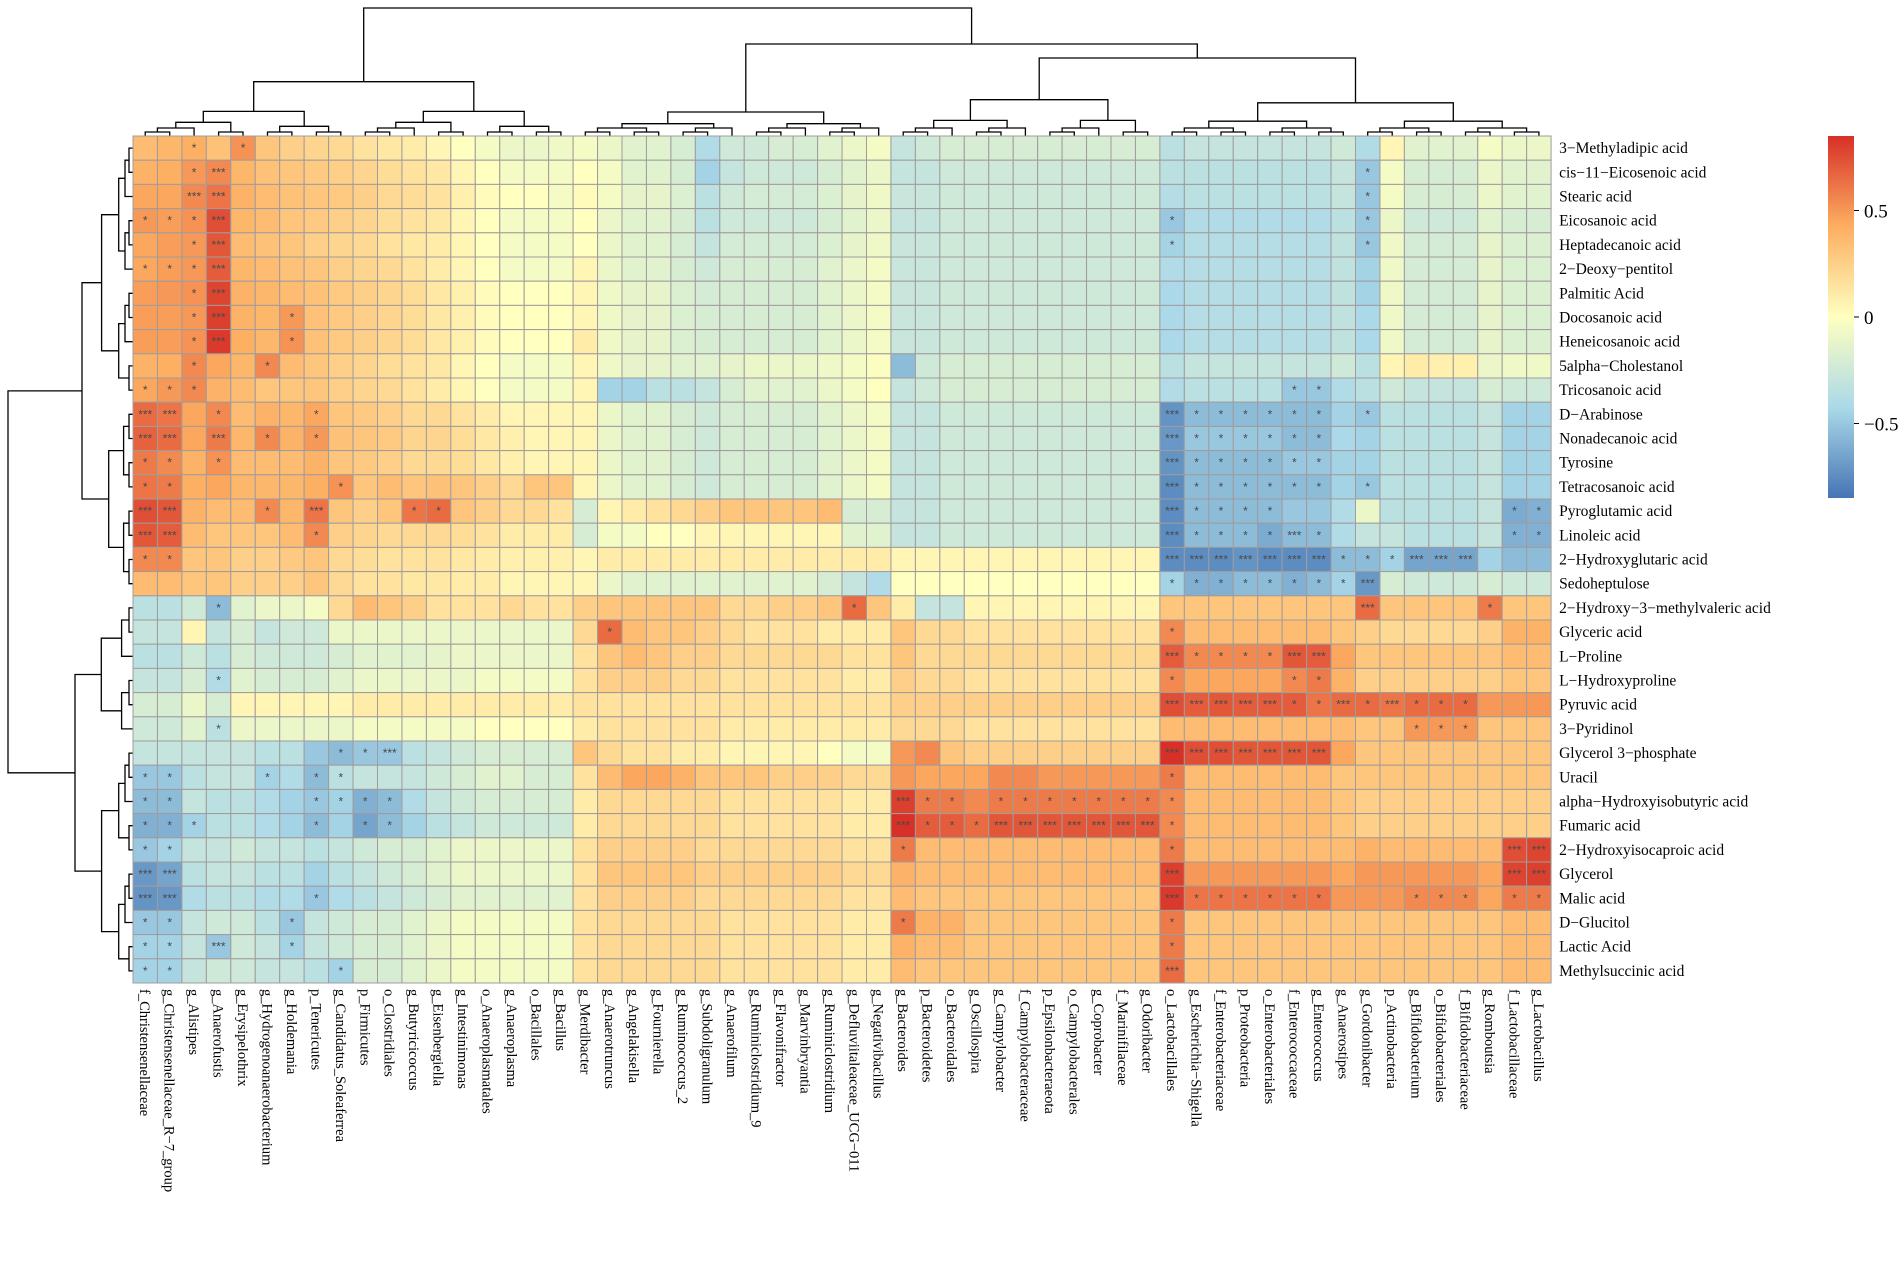 Image resolution: width=1902 pixels, height=1263 pixels. Describe the element at coordinates (853, 1080) in the screenshot. I see `column-label: g_Defluviitaleaceae_UCG−011` at that location.